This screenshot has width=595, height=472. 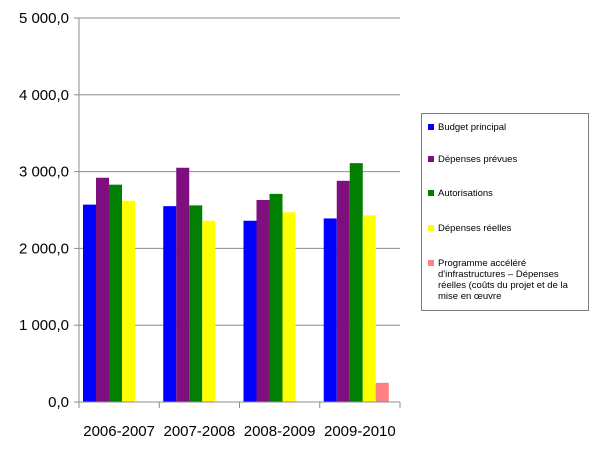 I want to click on y-tick-label: 1 000,0, so click(x=44, y=325).